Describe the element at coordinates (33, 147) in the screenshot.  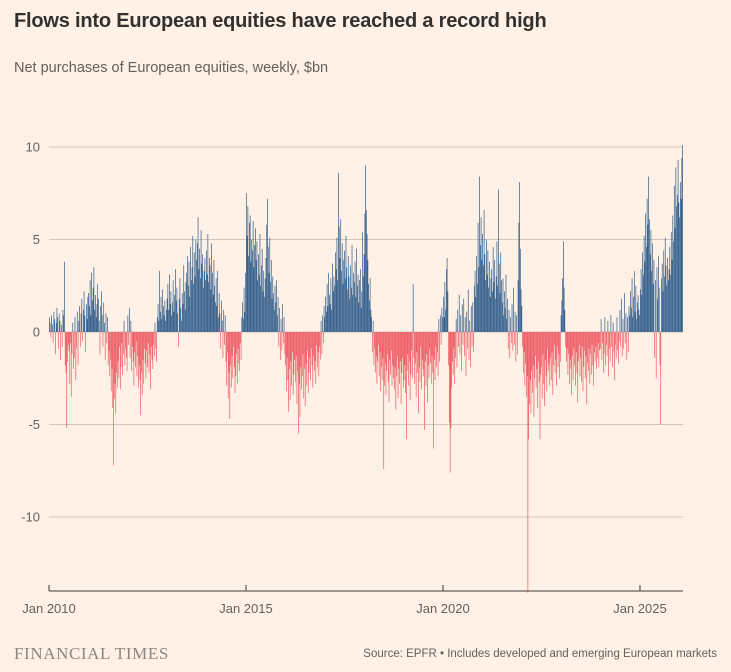
I see `y-tick-label: 10` at that location.